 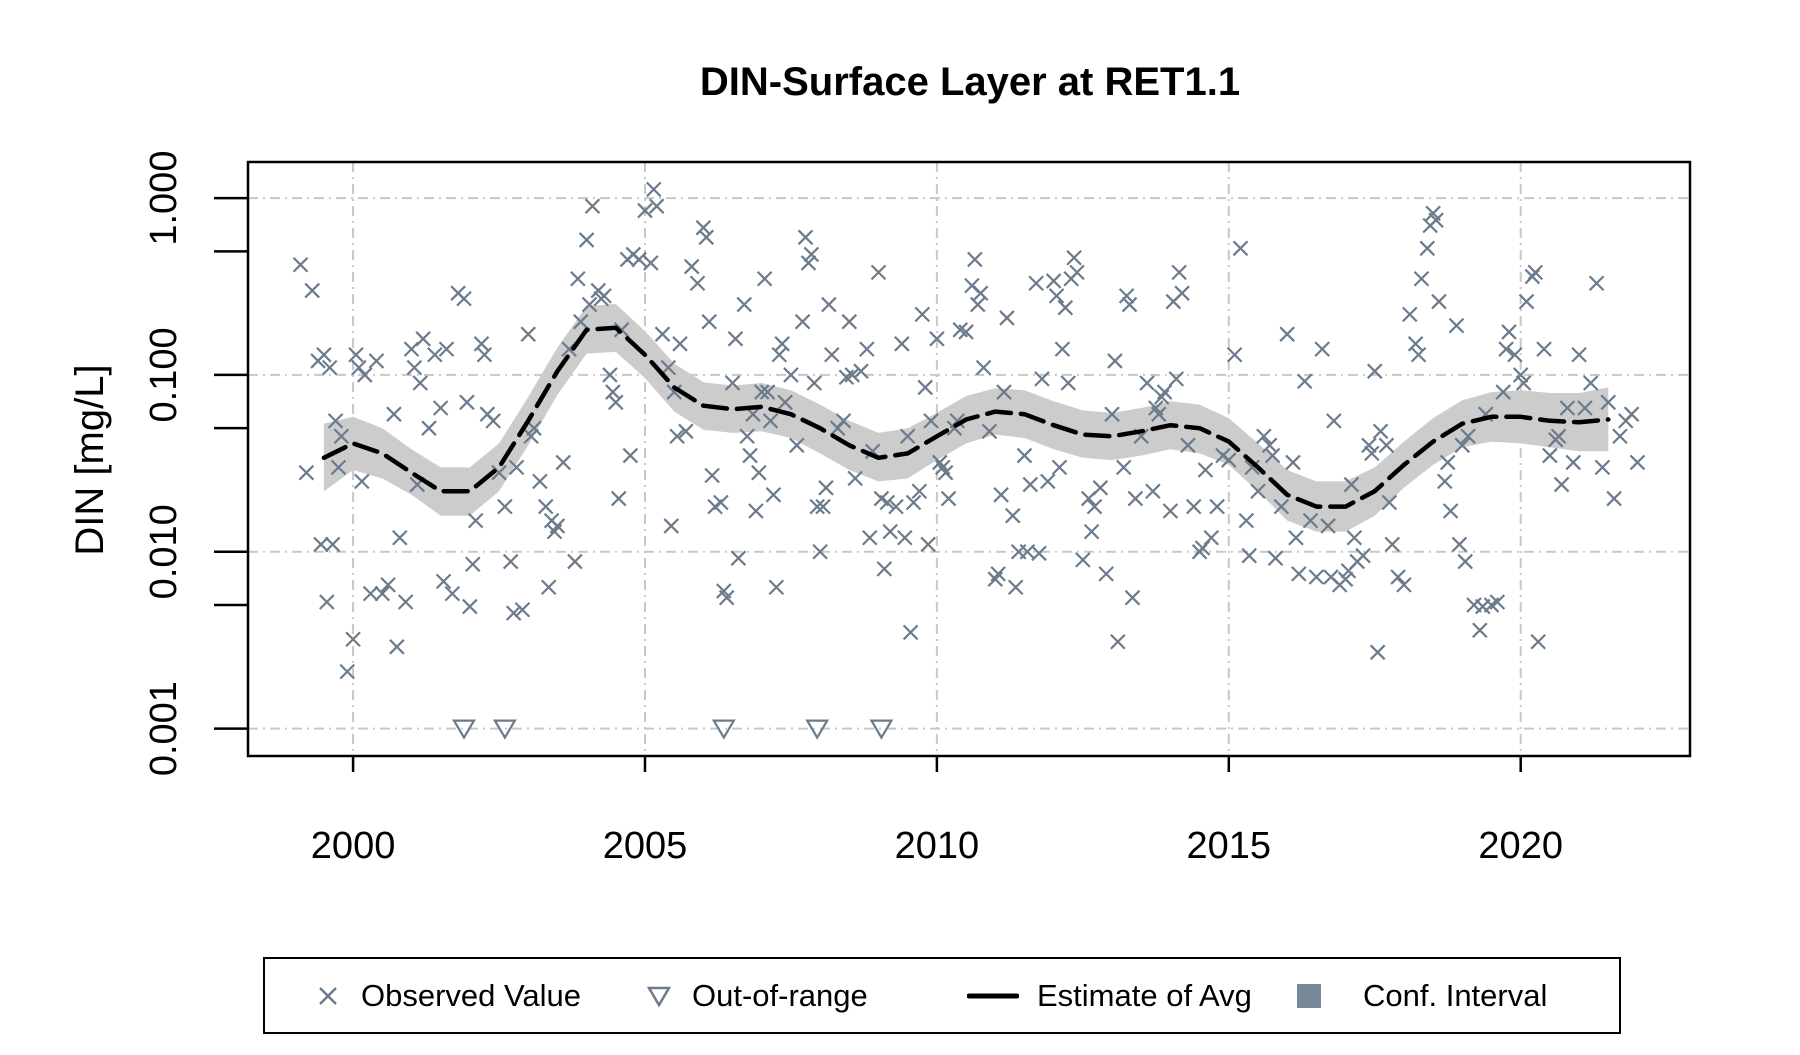 What do you see at coordinates (966, 417) in the screenshot?
I see `estimate-line` at bounding box center [966, 417].